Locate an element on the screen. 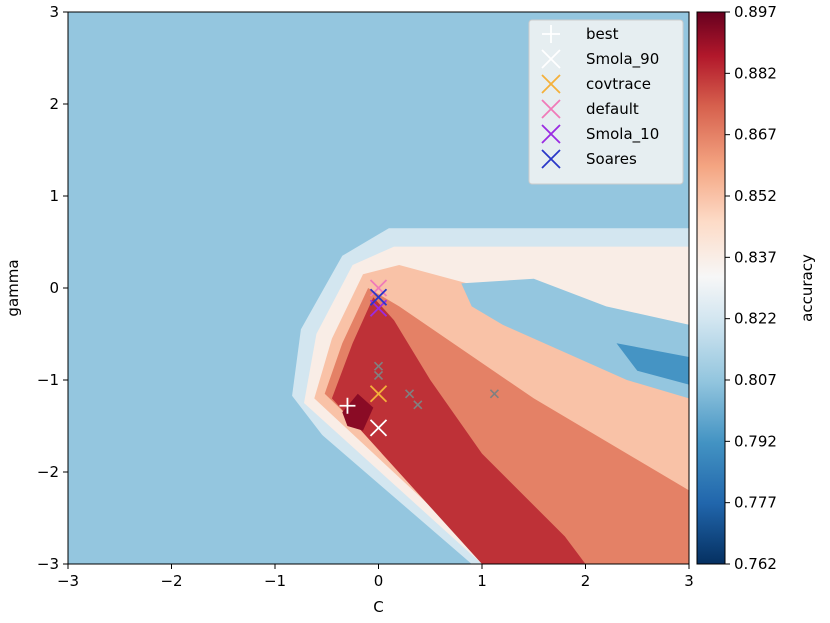  blue-stripe-lower is located at coordinates (373, 478).